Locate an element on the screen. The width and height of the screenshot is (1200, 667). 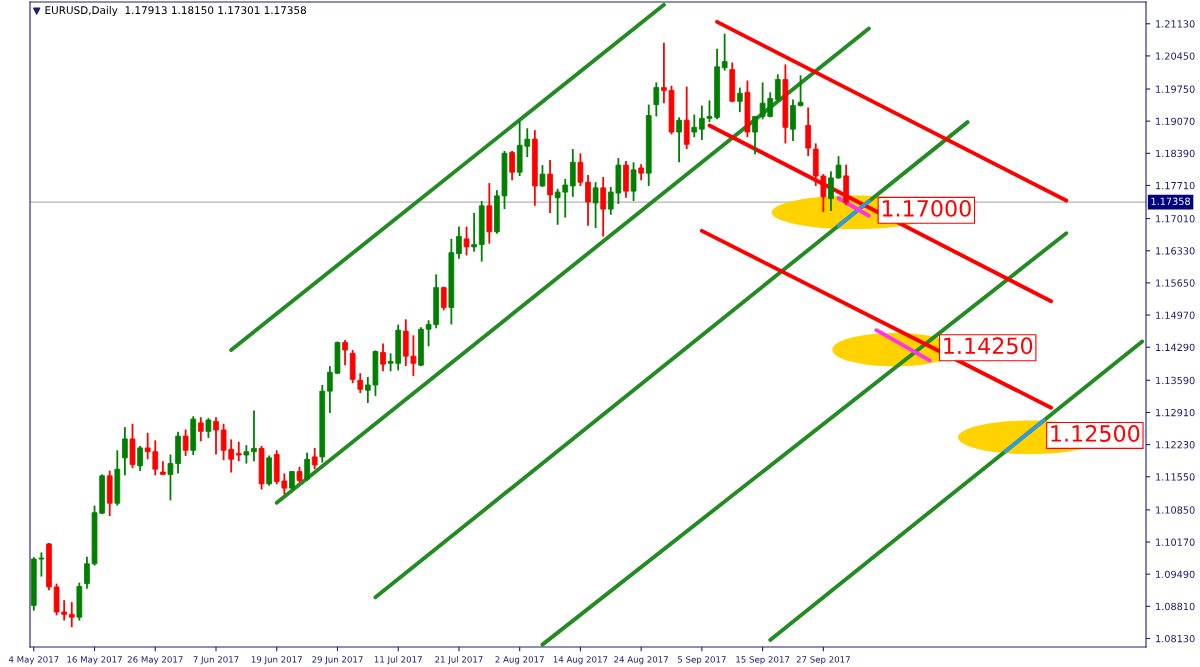
x-tick-label: 14 Aug 2017 is located at coordinates (580, 660).